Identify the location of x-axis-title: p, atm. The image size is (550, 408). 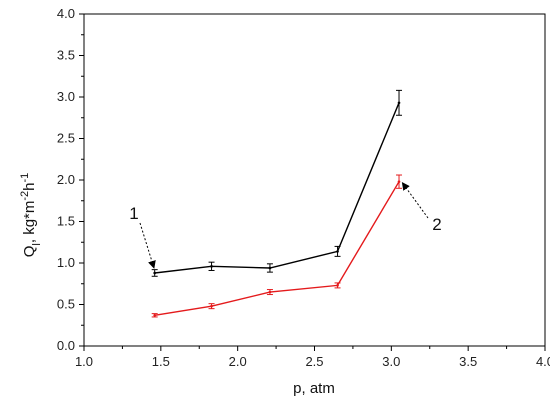
(314, 388).